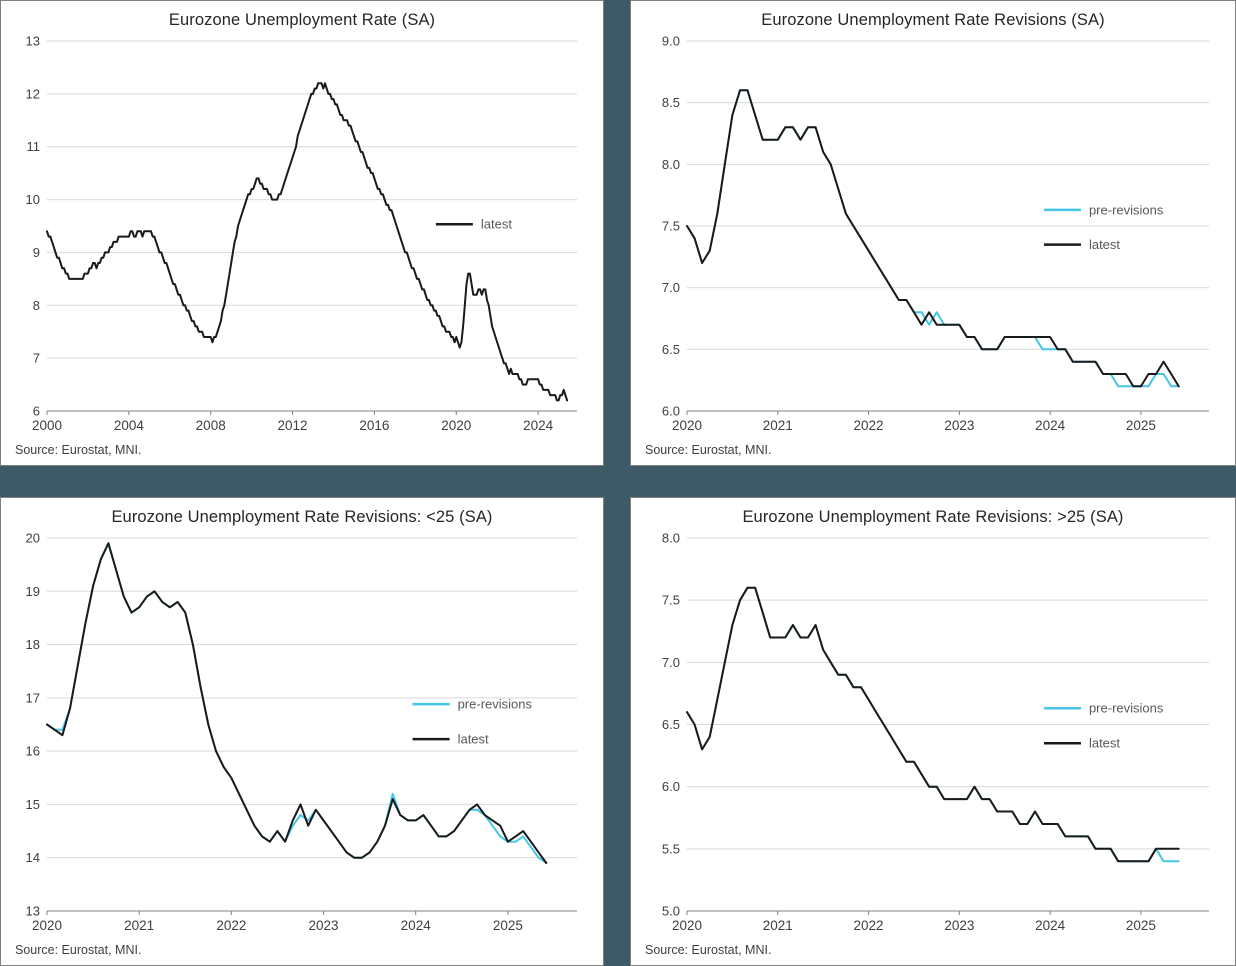 This screenshot has height=966, width=1236. I want to click on y-tick-label: 17, so click(33, 697).